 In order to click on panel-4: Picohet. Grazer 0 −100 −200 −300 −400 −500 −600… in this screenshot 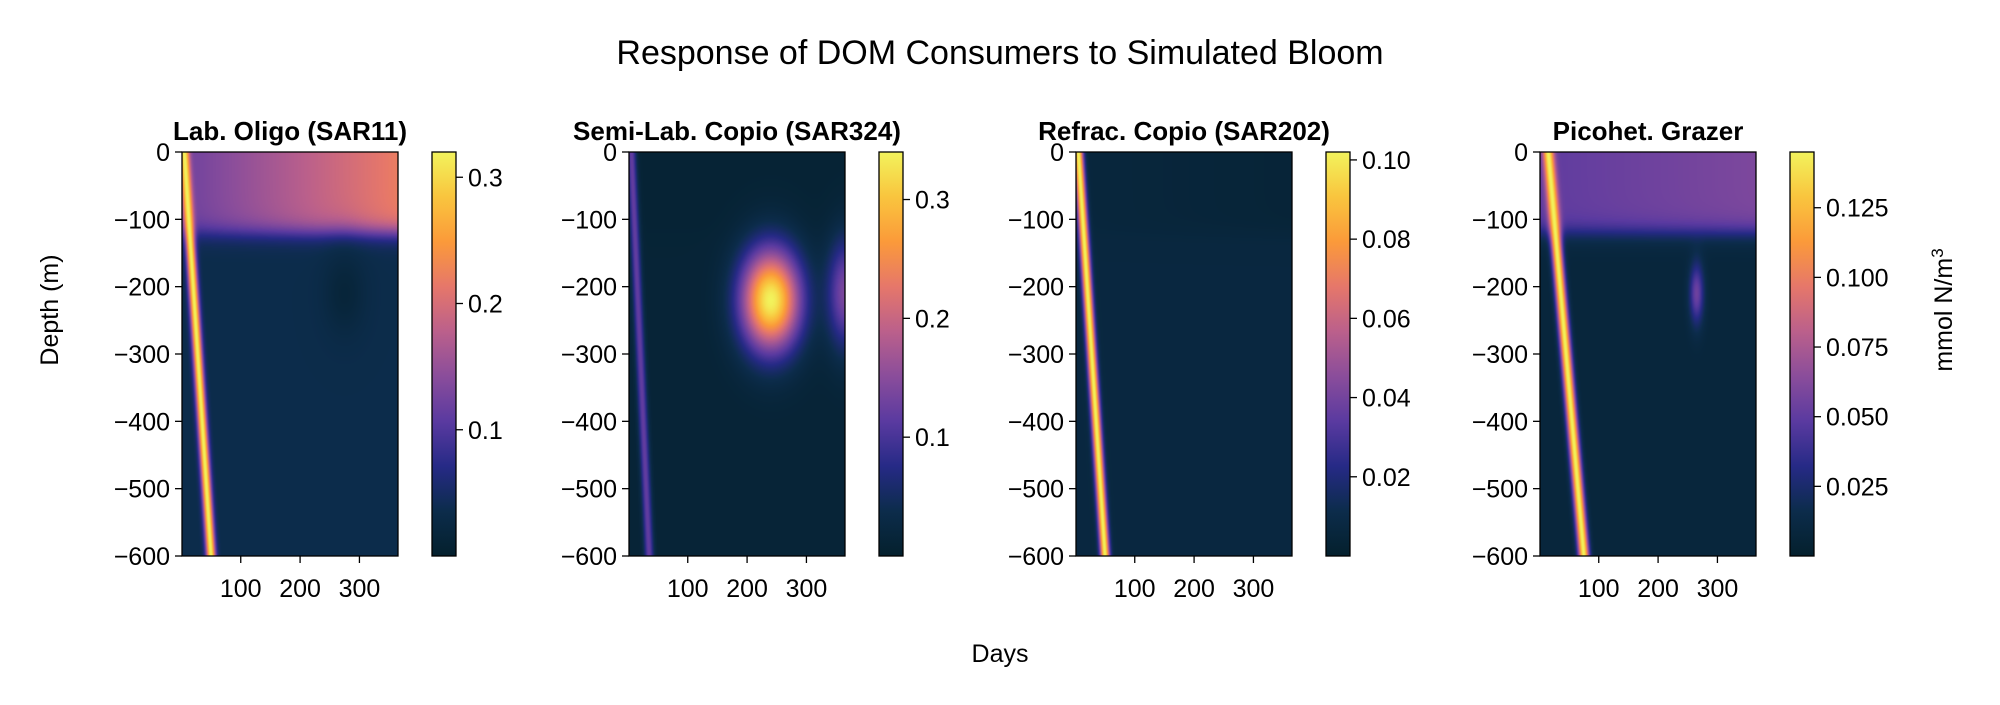, I will do `click(1680, 359)`.